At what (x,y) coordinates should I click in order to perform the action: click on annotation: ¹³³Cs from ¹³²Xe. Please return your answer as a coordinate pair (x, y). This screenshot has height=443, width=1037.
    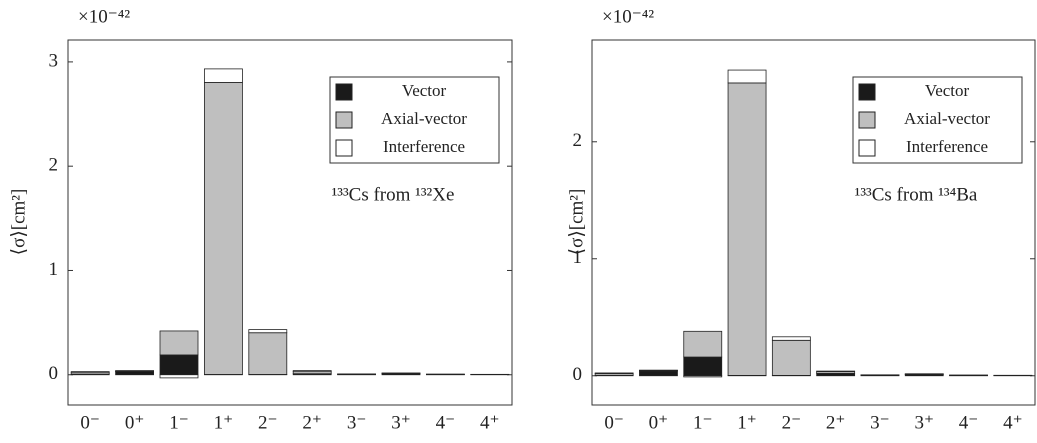
    Looking at the image, I should click on (393, 194).